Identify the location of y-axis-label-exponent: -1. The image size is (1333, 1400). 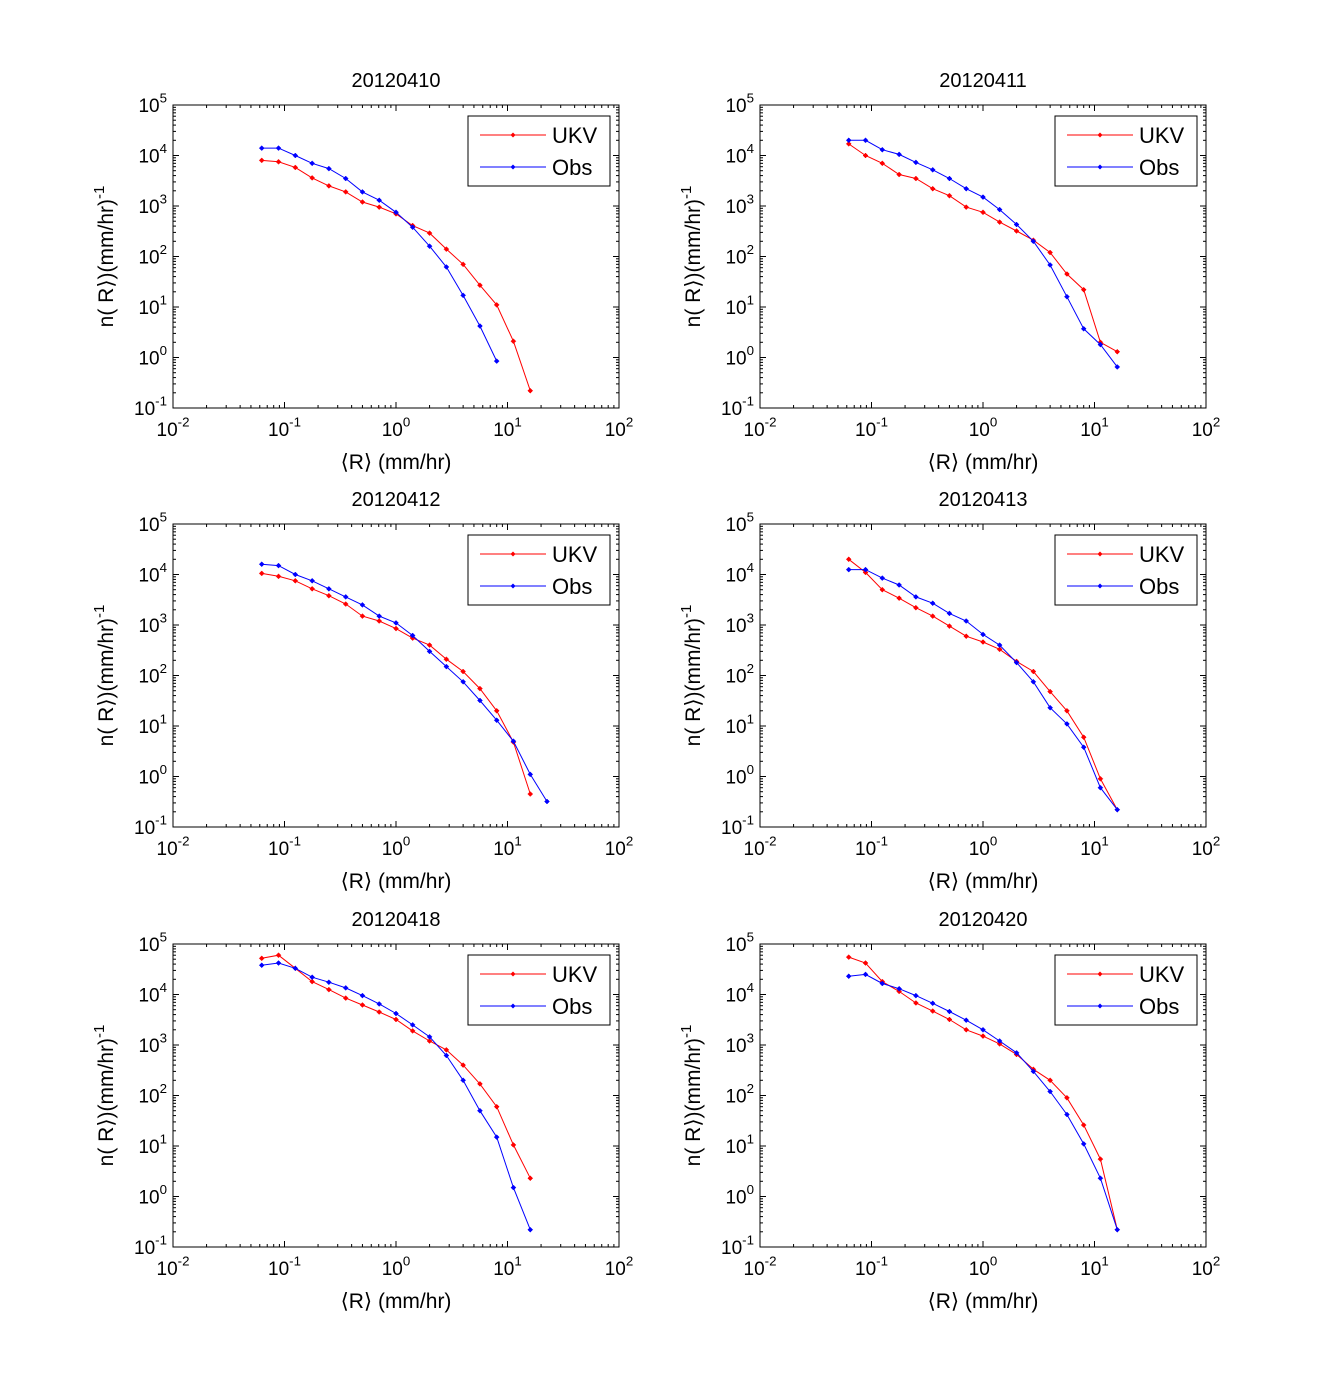
(686, 1031).